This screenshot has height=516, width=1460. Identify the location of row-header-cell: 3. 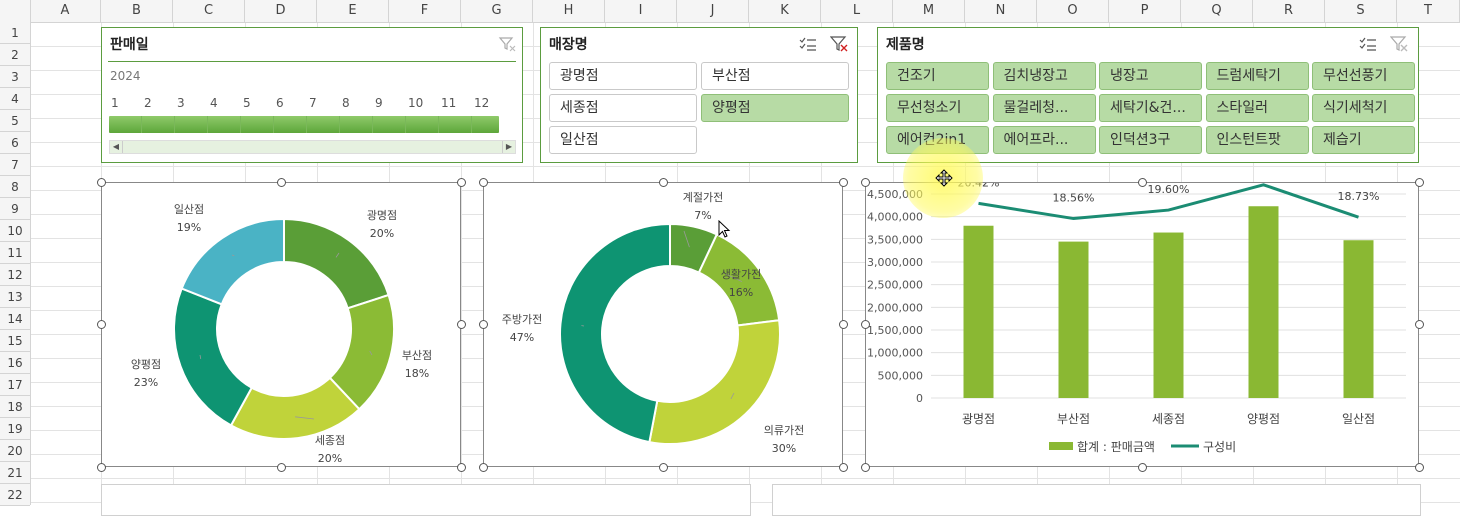
(15, 77).